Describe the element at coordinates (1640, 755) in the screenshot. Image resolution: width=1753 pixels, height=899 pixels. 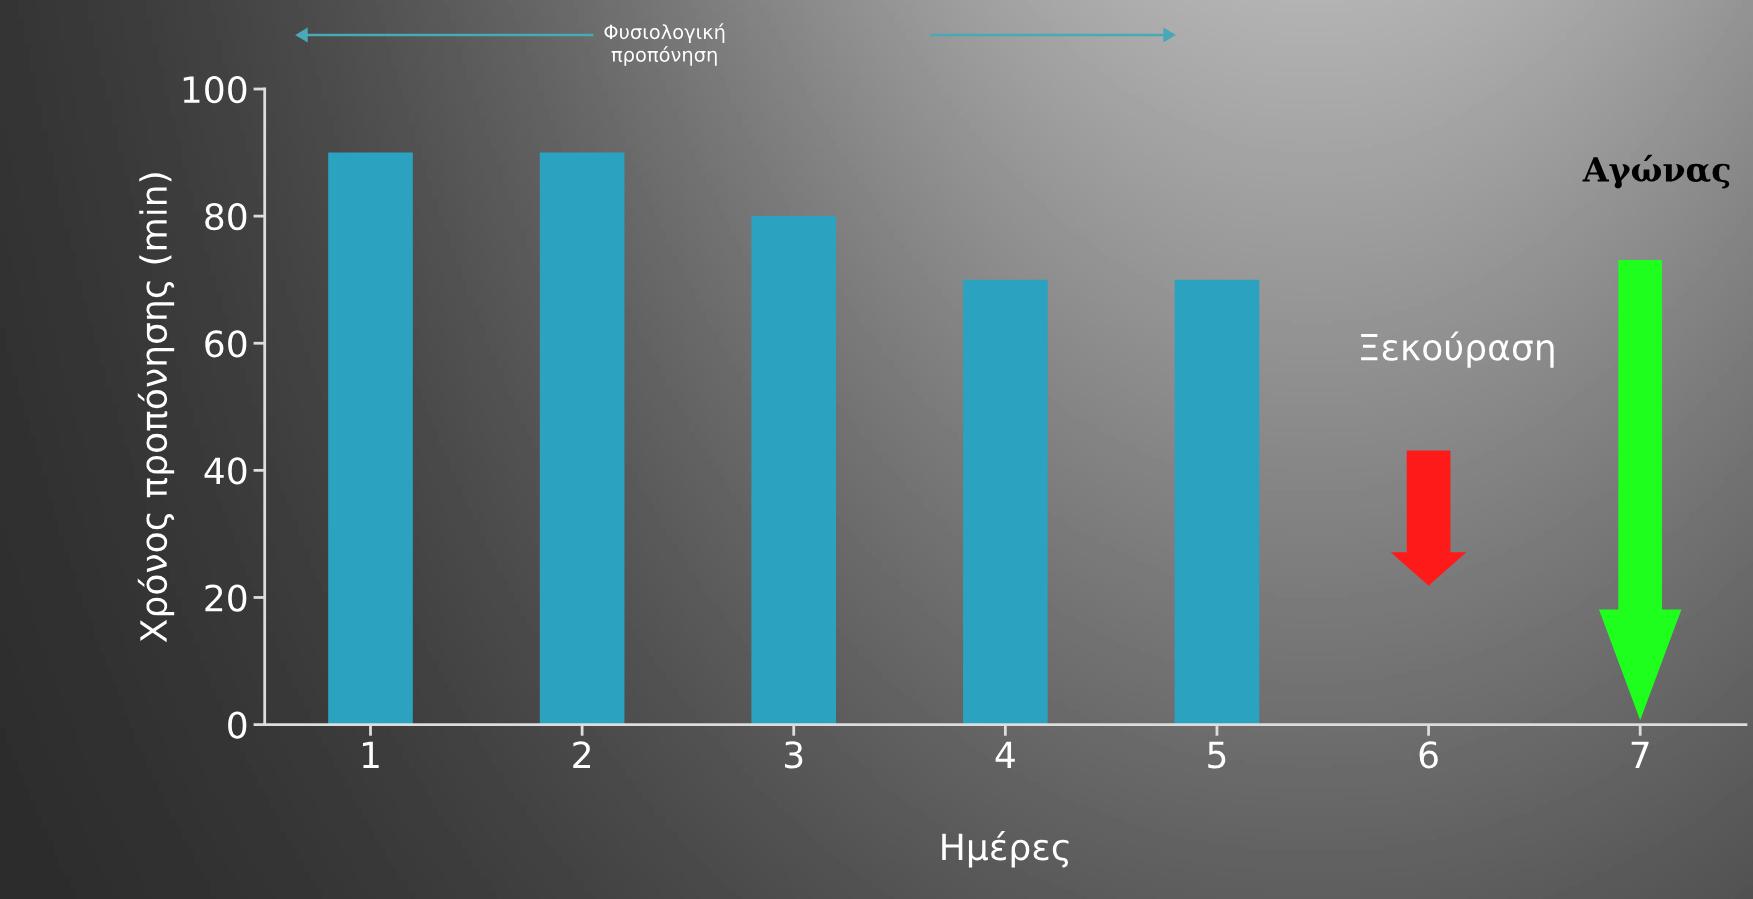
I see `x-tick-label: 7` at that location.